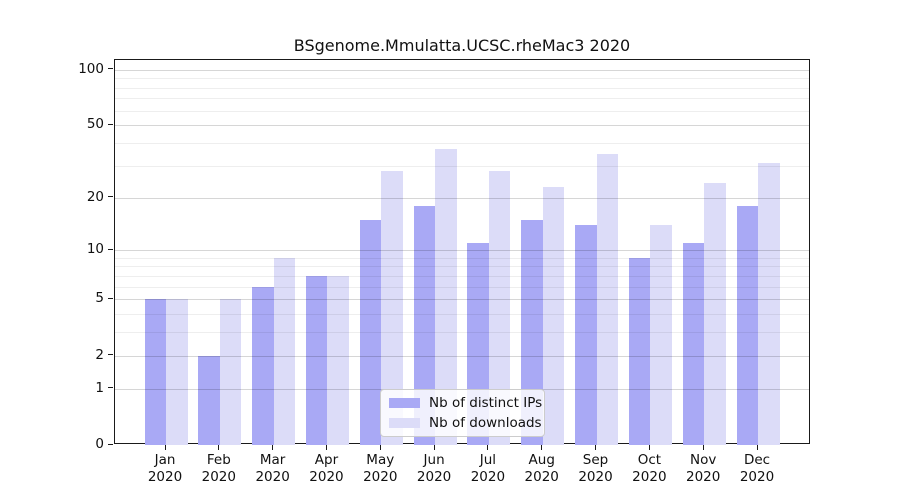  What do you see at coordinates (209, 400) in the screenshot?
I see `bar-distinct-ips-feb` at bounding box center [209, 400].